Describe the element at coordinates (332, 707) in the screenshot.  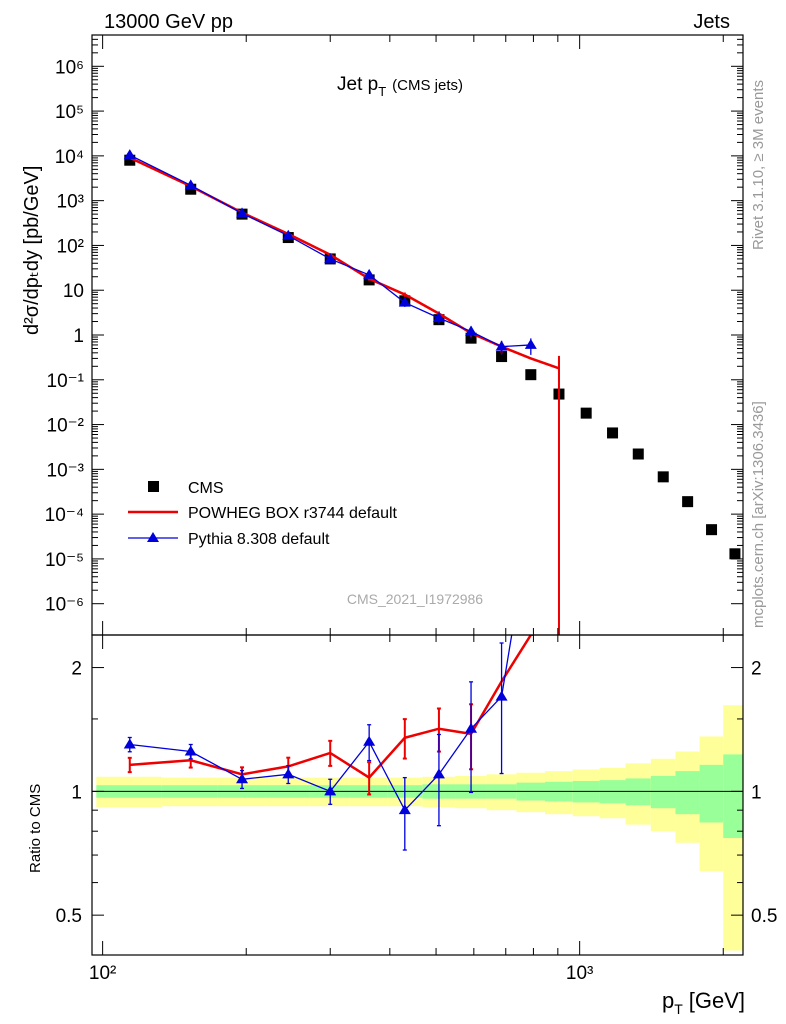
I see `powheg-ratio-curve` at that location.